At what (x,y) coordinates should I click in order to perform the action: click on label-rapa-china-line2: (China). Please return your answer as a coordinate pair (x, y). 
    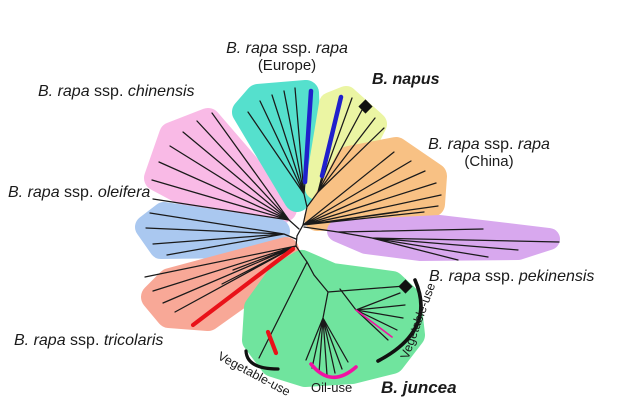
    Looking at the image, I should click on (489, 161).